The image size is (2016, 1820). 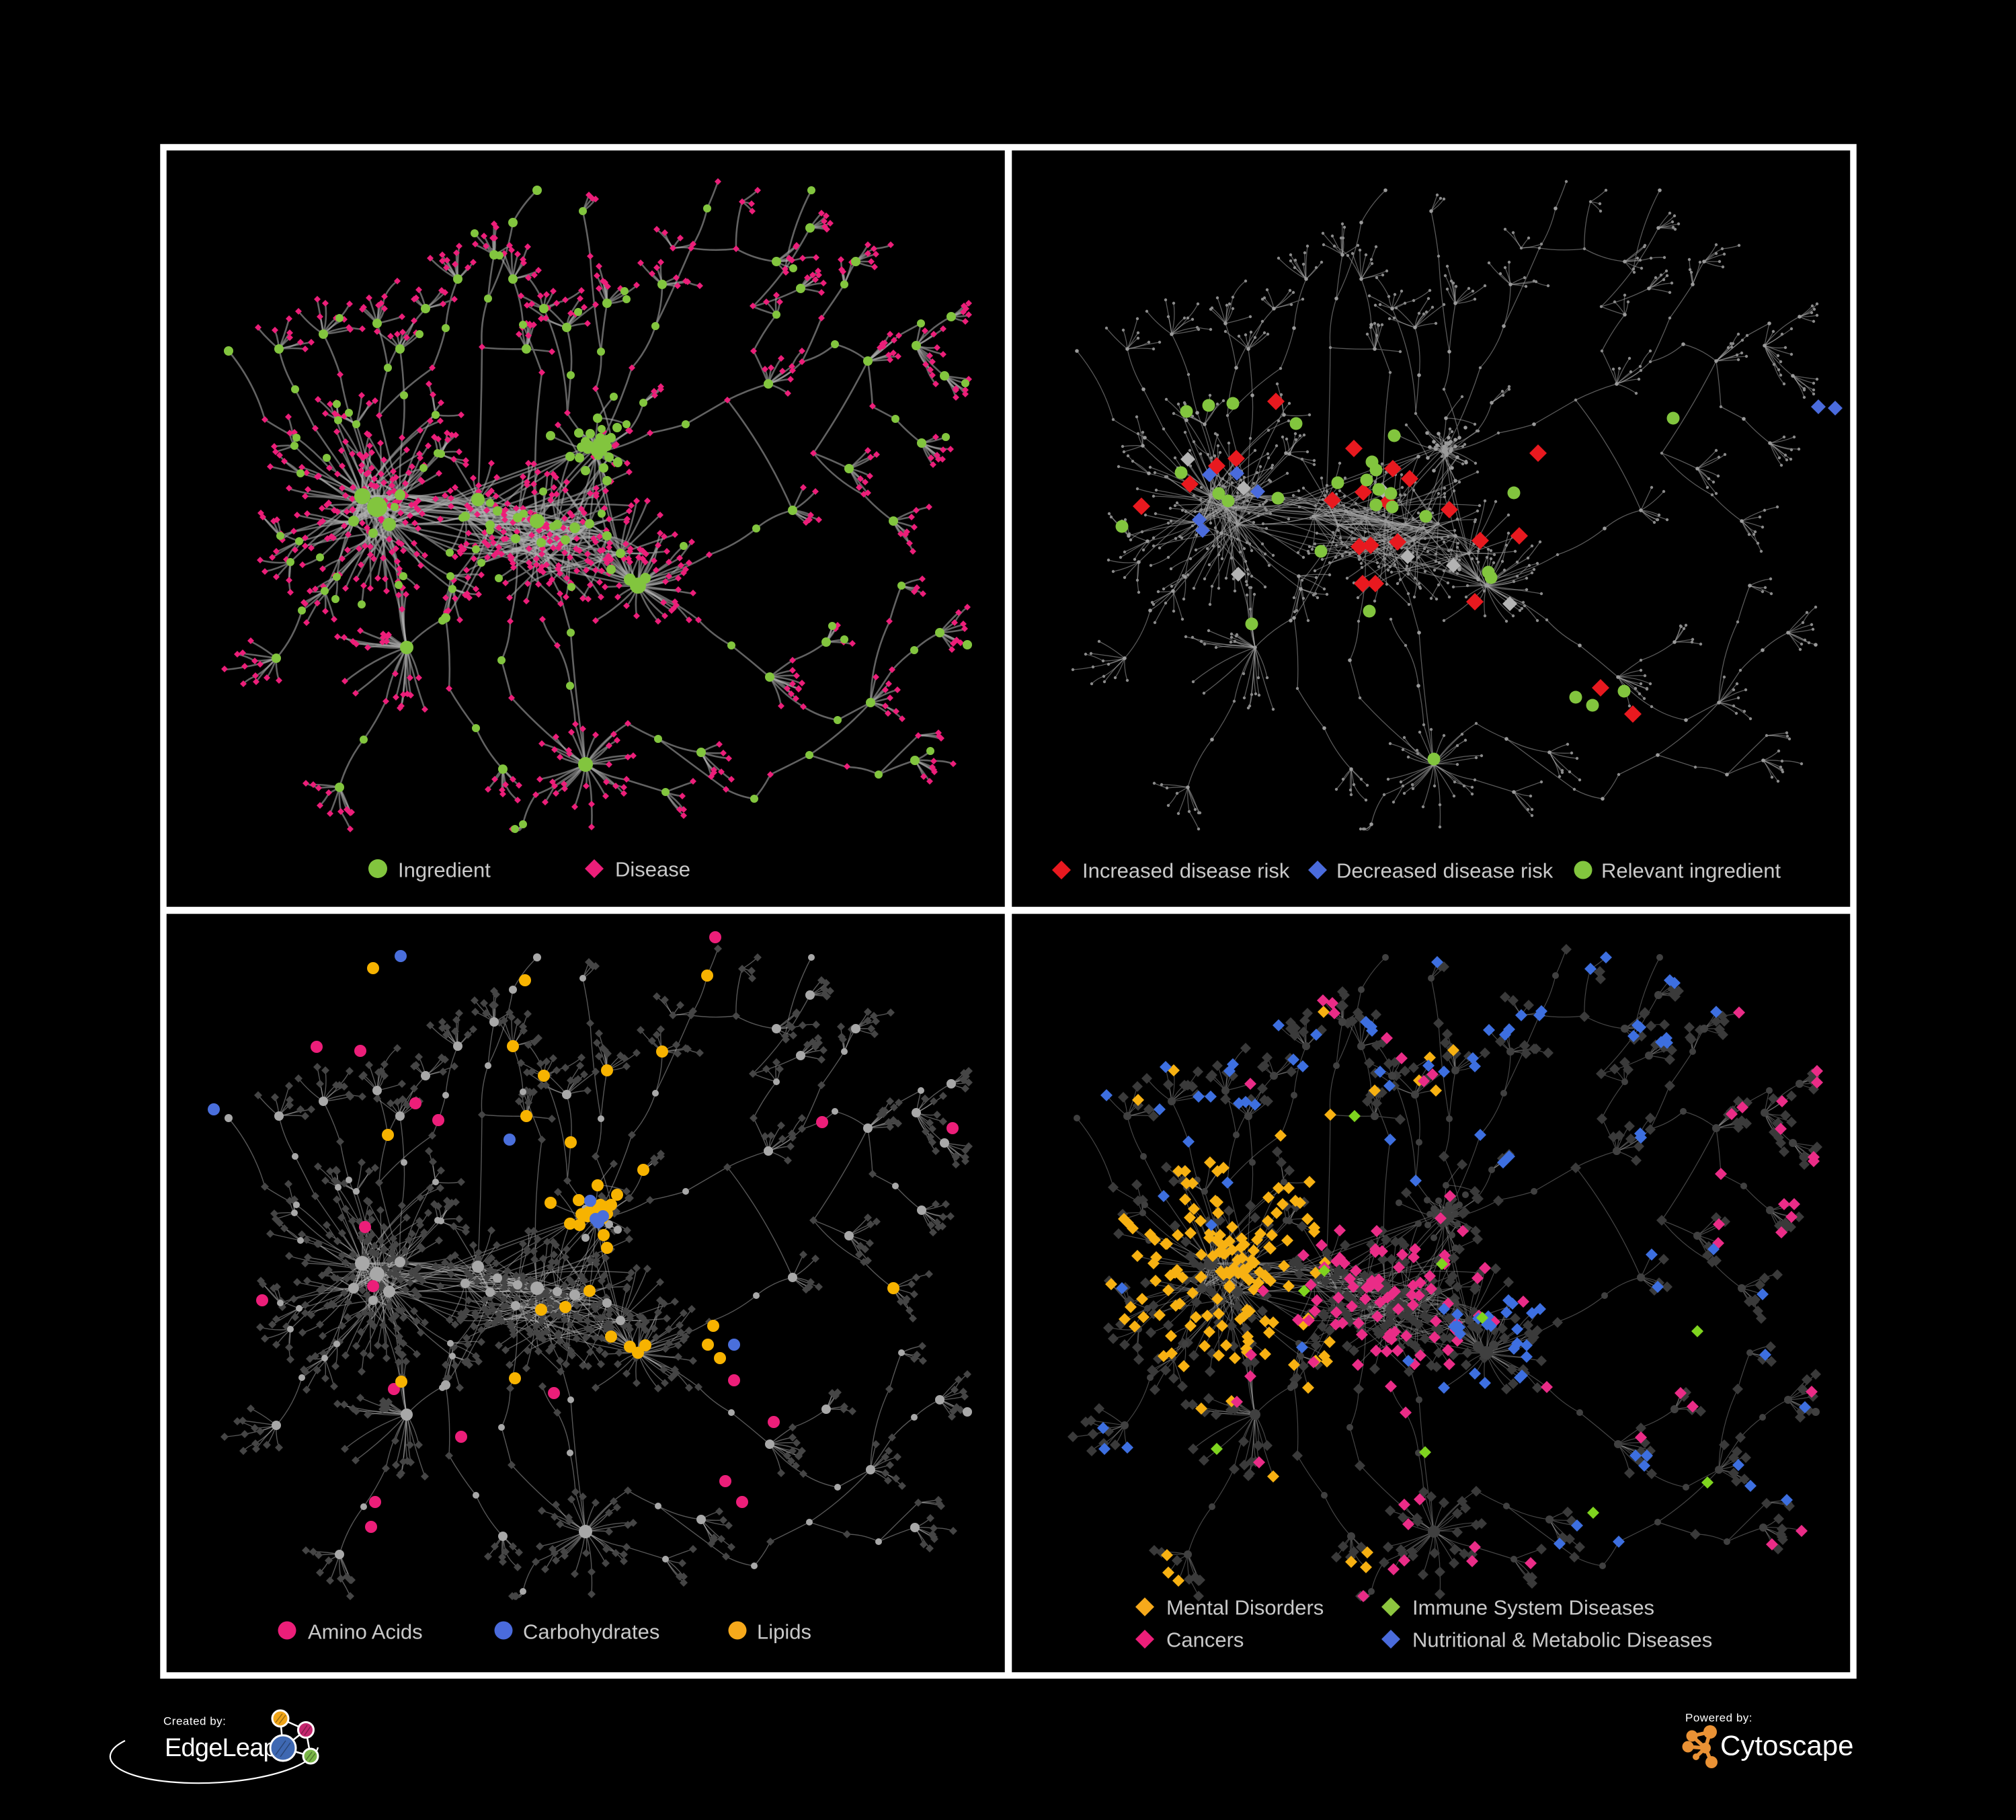 What do you see at coordinates (365, 1632) in the screenshot?
I see `svg-text: Amino Acids` at bounding box center [365, 1632].